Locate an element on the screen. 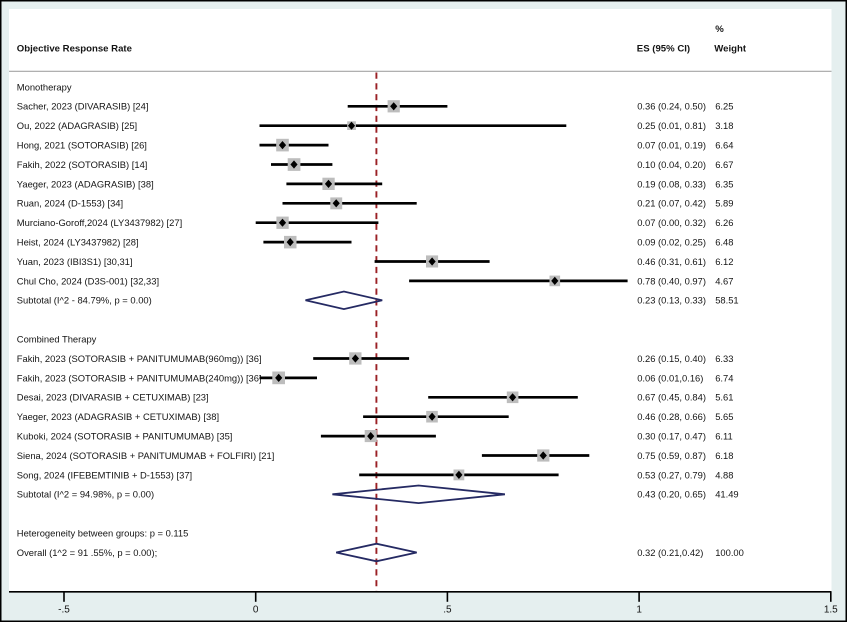 The height and width of the screenshot is (622, 847). svg-text: 0.67 (0.45, 0.84) is located at coordinates (671, 397).